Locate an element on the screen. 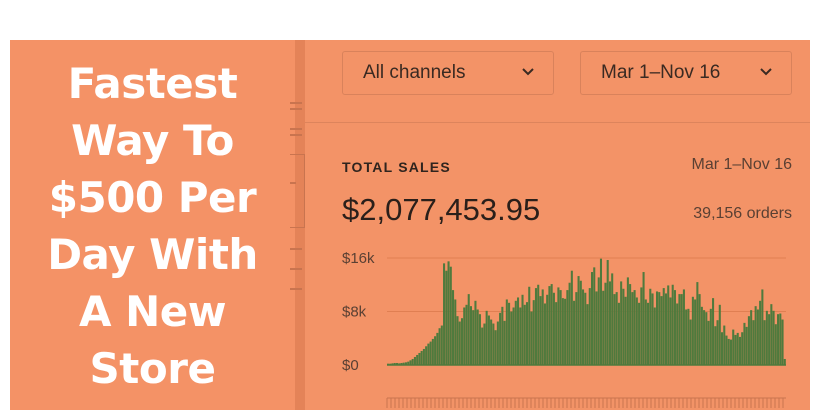  channel-filter-value: All channels is located at coordinates (414, 72).